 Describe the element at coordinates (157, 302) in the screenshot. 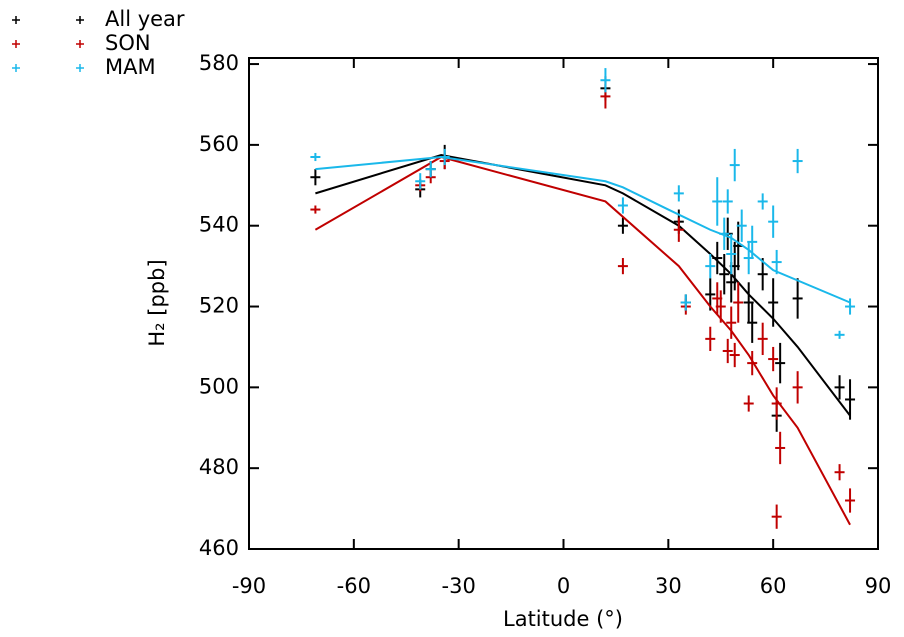

I see `y-axis-label: H₂ [ppb]` at that location.